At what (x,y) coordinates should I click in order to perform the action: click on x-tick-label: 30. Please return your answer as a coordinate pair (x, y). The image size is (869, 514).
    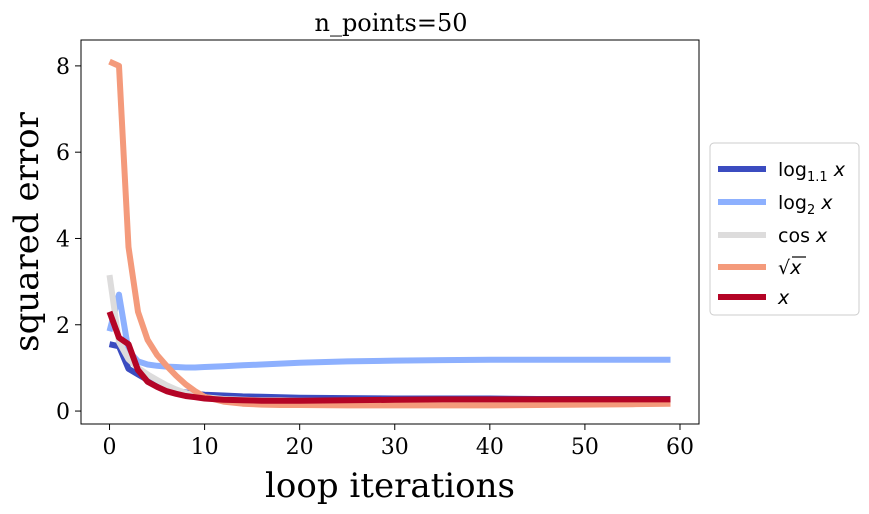
    Looking at the image, I should click on (395, 447).